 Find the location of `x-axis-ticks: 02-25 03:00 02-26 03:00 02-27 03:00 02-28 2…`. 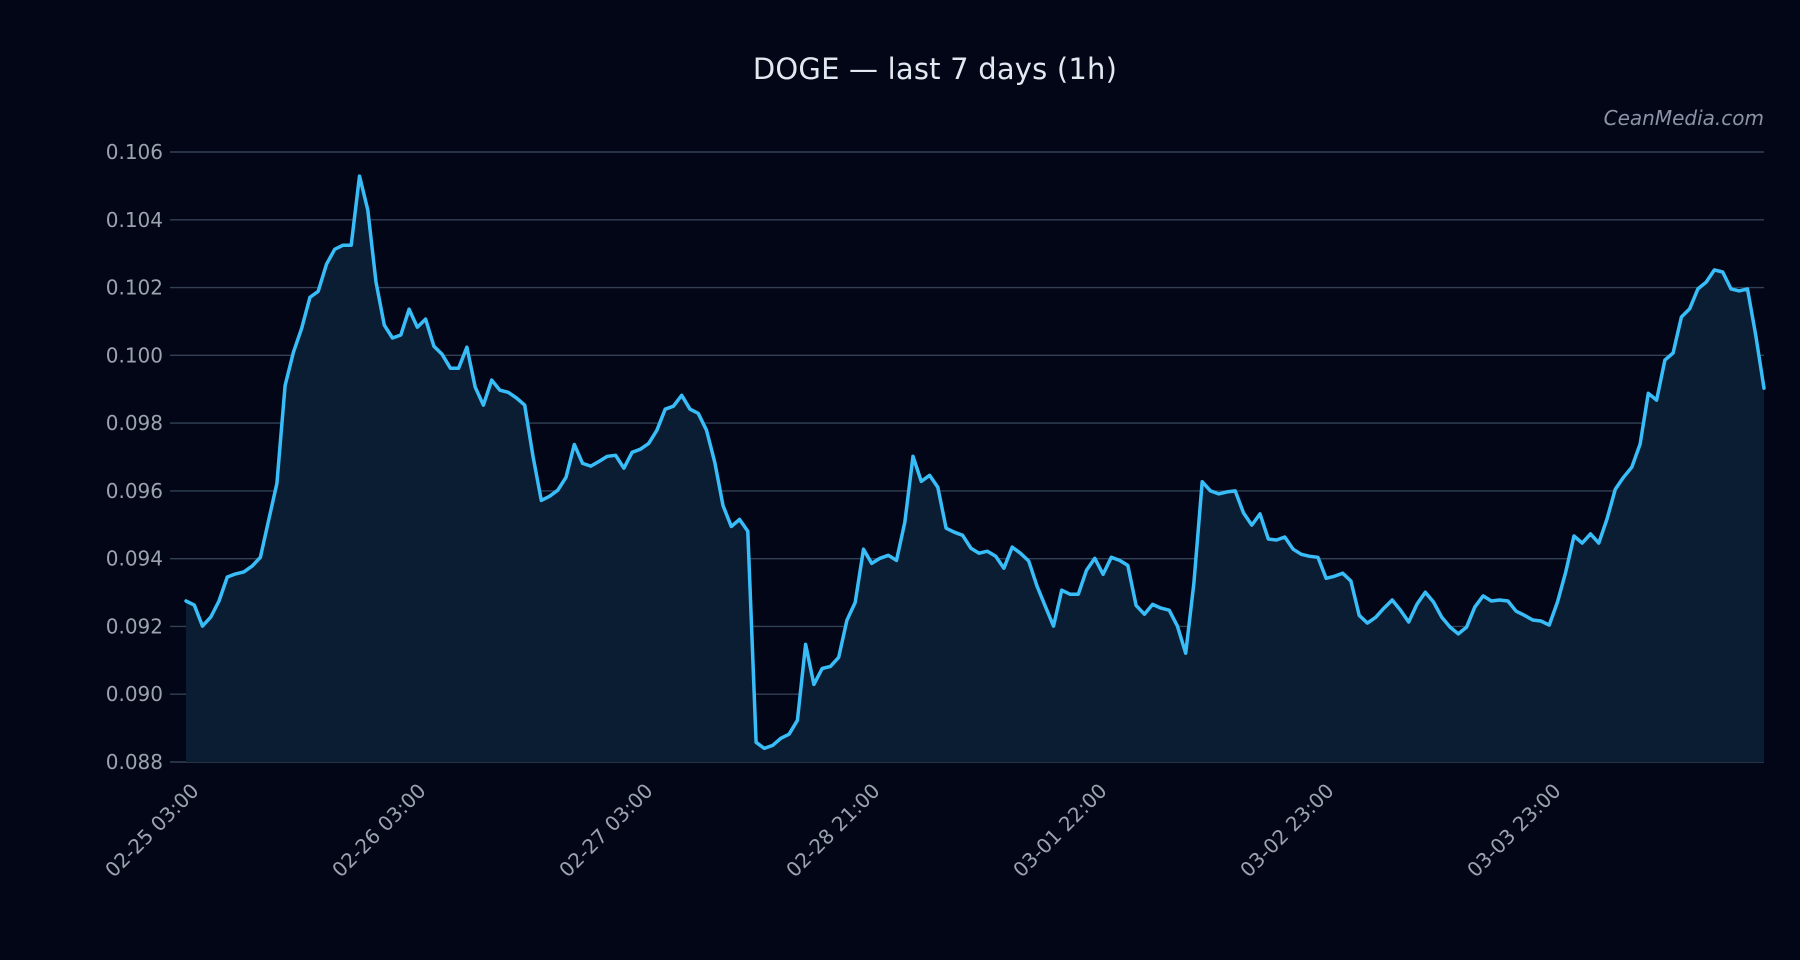

x-axis-ticks: 02-25 03:00 02-26 03:00 02-27 03:00 02-28 2… is located at coordinates (832, 830).